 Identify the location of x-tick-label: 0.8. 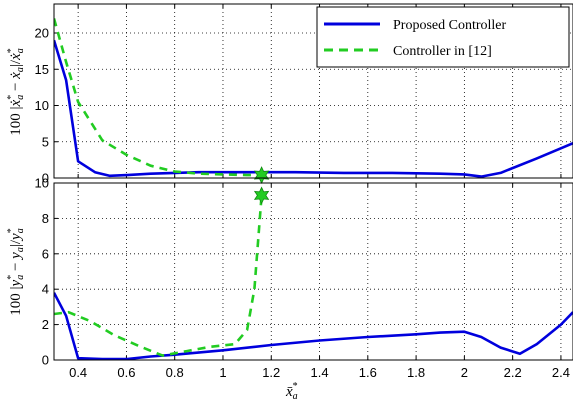
(175, 372).